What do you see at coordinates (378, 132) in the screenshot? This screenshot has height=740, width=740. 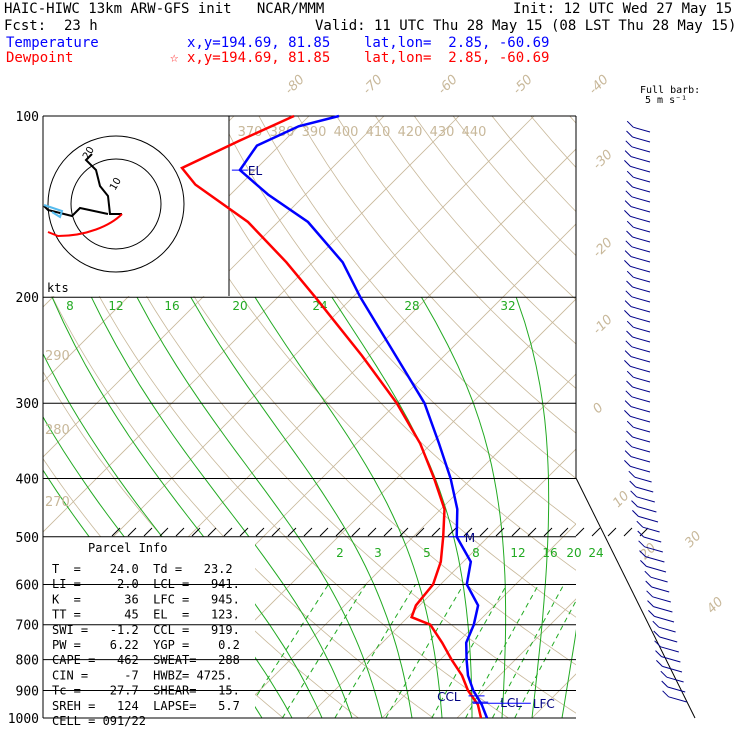 I see `theta-label: 410` at bounding box center [378, 132].